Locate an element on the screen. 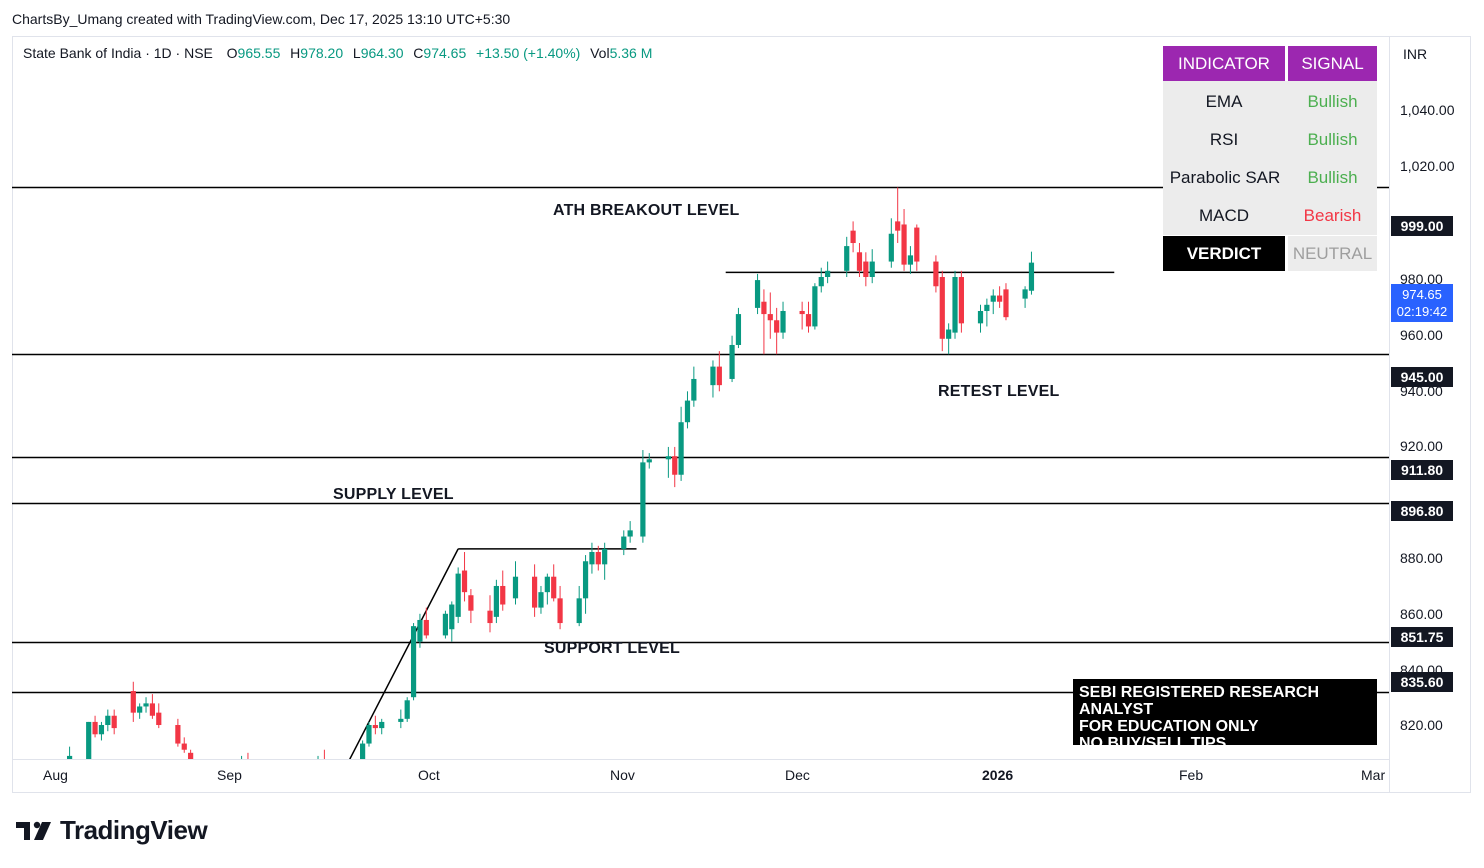 Image resolution: width=1484 pixels, height=868 pixels. symbol-name: State Bank of India · 1D · NSE is located at coordinates (118, 53).